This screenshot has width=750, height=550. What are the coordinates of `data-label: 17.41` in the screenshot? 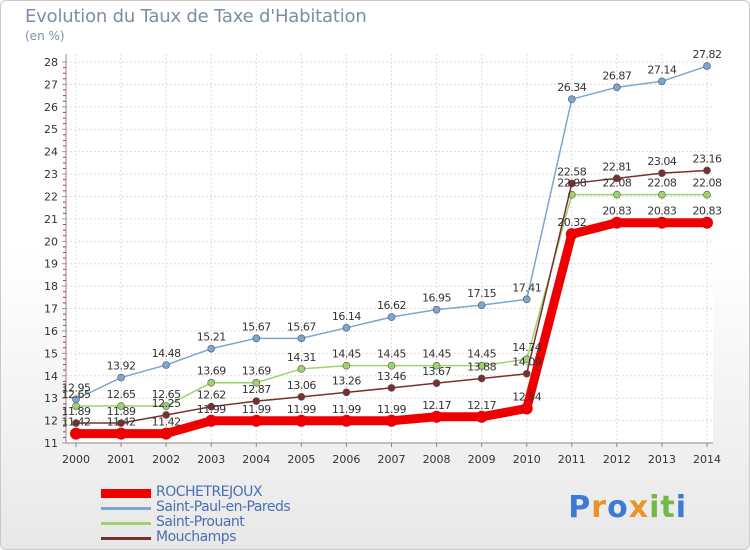 It's located at (526, 287).